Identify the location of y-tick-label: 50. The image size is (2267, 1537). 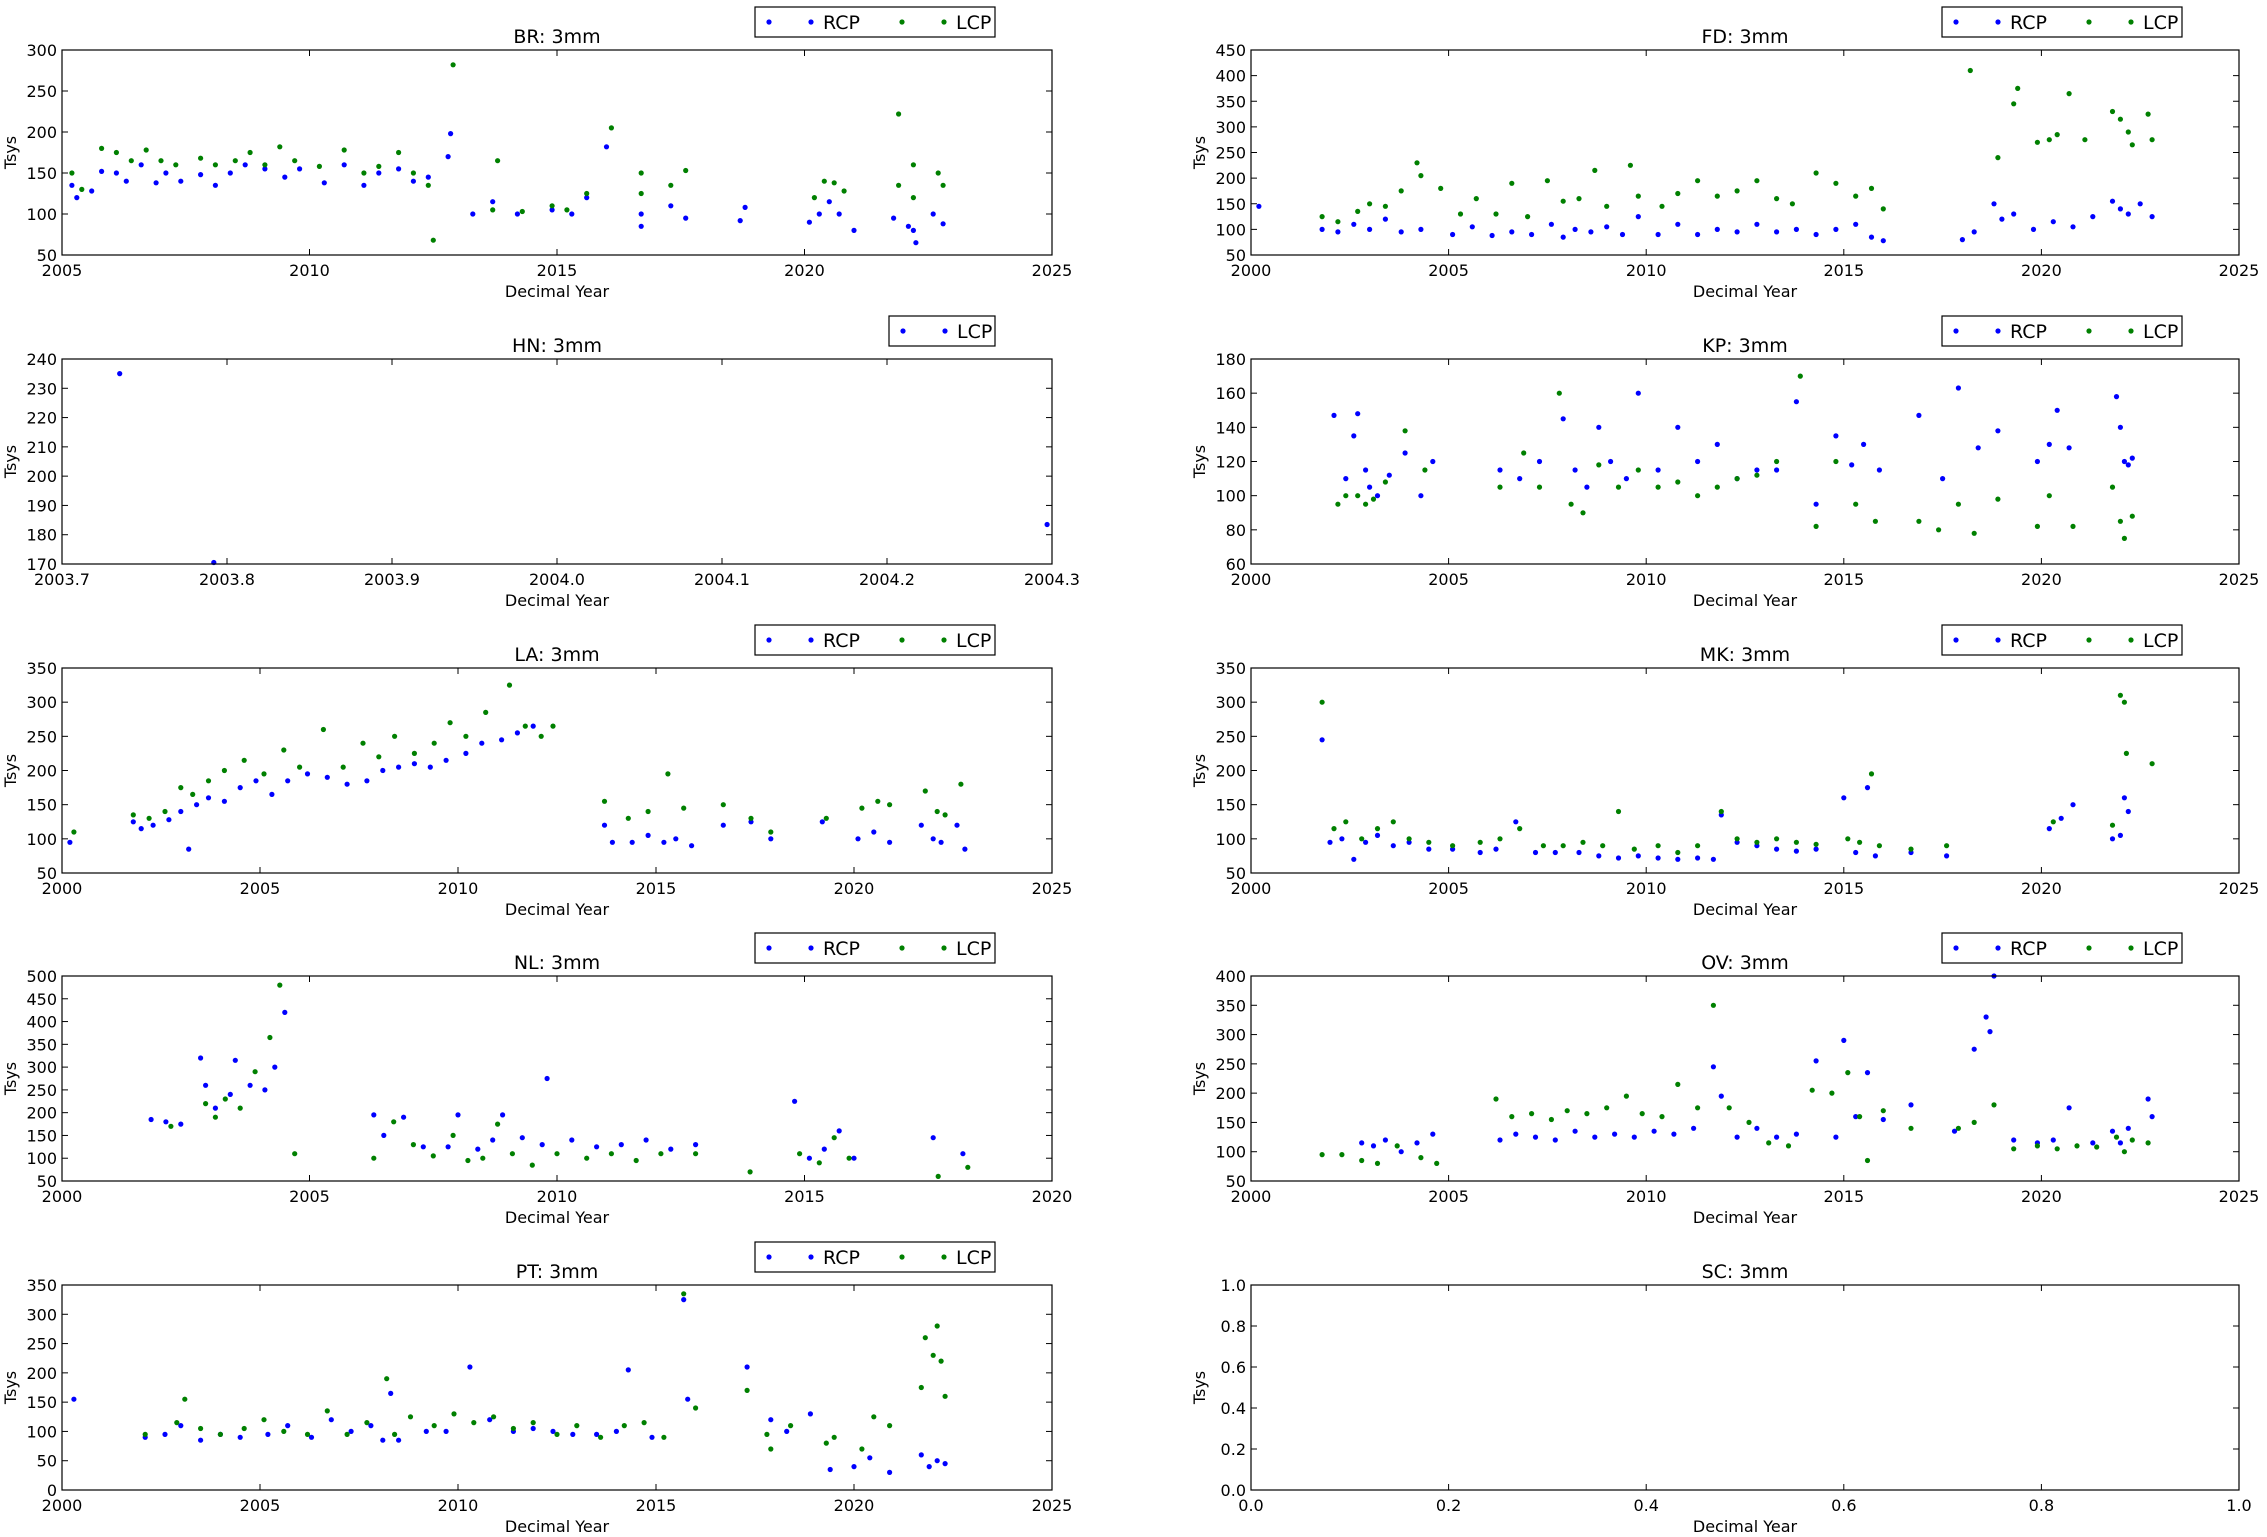
(47, 1181).